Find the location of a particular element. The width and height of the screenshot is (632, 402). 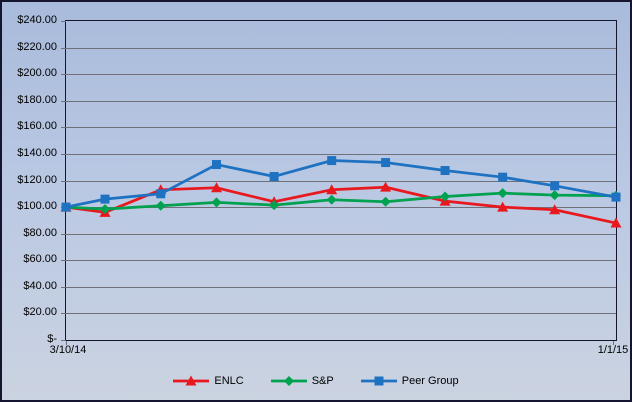

legend-item-peer-group: Peer Group is located at coordinates (409, 381).